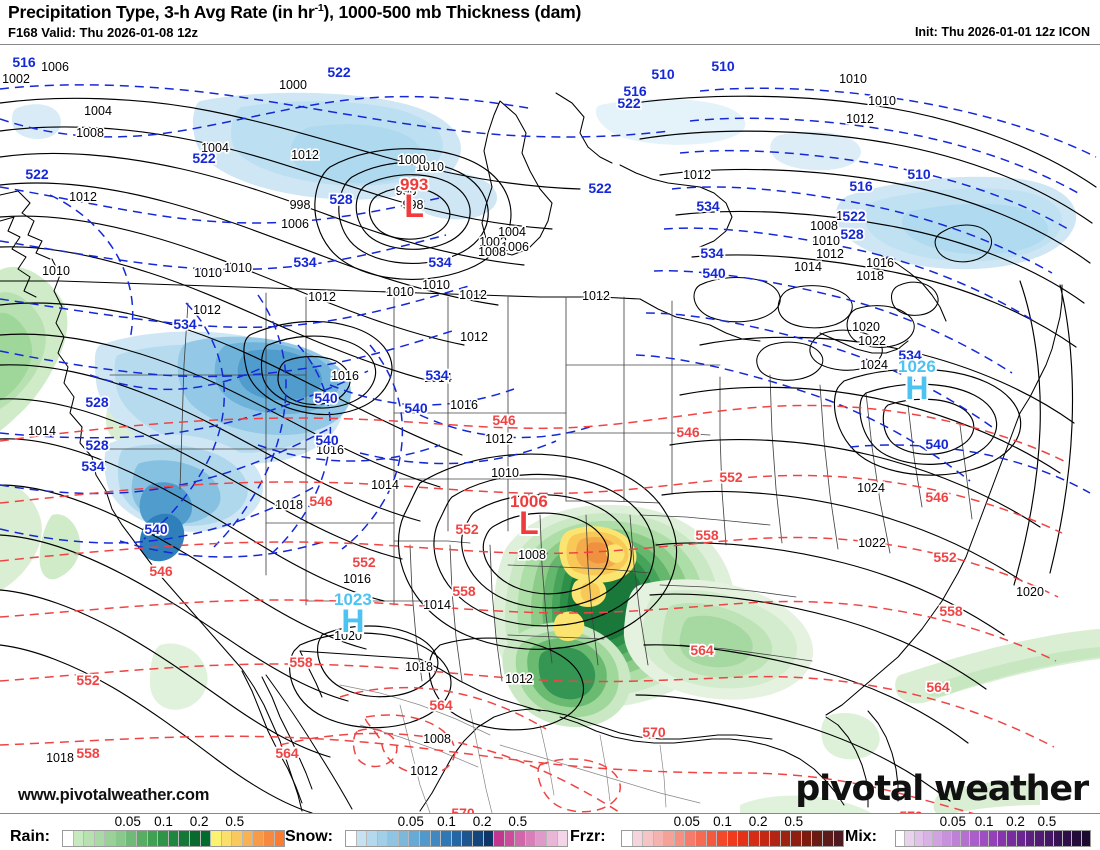 This screenshot has width=1100, height=850. Describe the element at coordinates (319, 8) in the screenshot. I see `page-title-exponent: -1` at that location.